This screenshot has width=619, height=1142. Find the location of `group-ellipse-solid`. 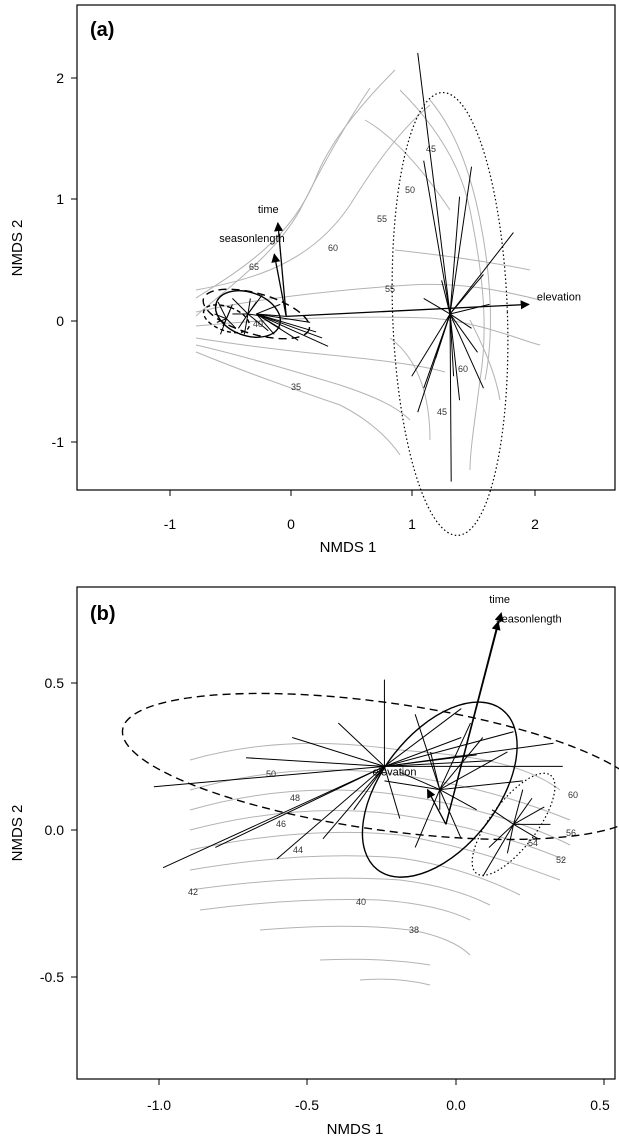

group-ellipse-solid is located at coordinates (248, 314).